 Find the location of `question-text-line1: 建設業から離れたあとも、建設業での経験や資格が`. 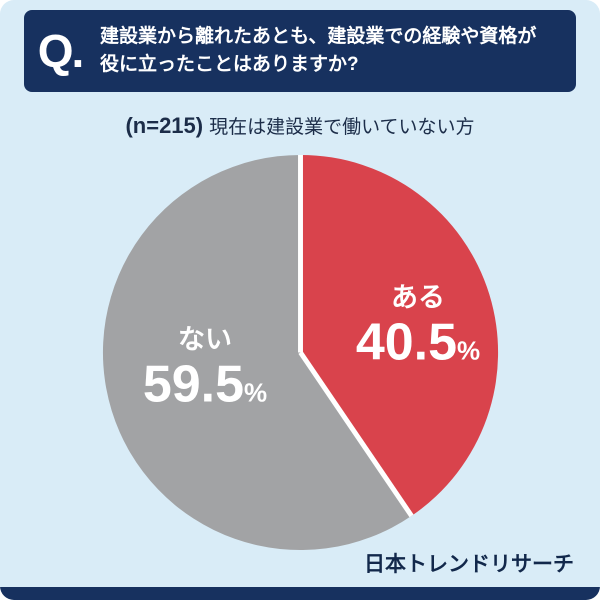

question-text-line1: 建設業から離れたあとも、建設業での経験や資格が is located at coordinates (318, 36).